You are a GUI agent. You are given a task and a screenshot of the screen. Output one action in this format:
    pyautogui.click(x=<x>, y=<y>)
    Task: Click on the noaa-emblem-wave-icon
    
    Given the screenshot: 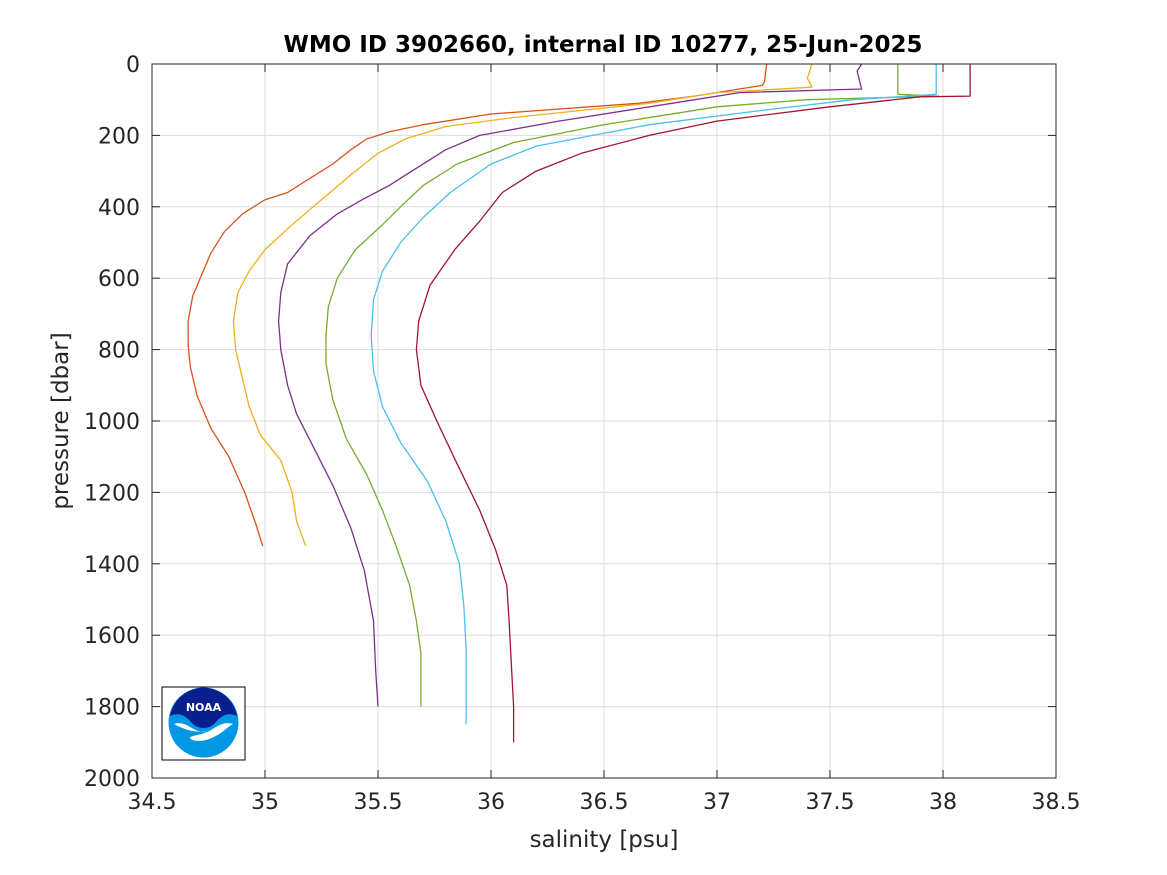 What is the action you would take?
    pyautogui.click(x=203, y=732)
    